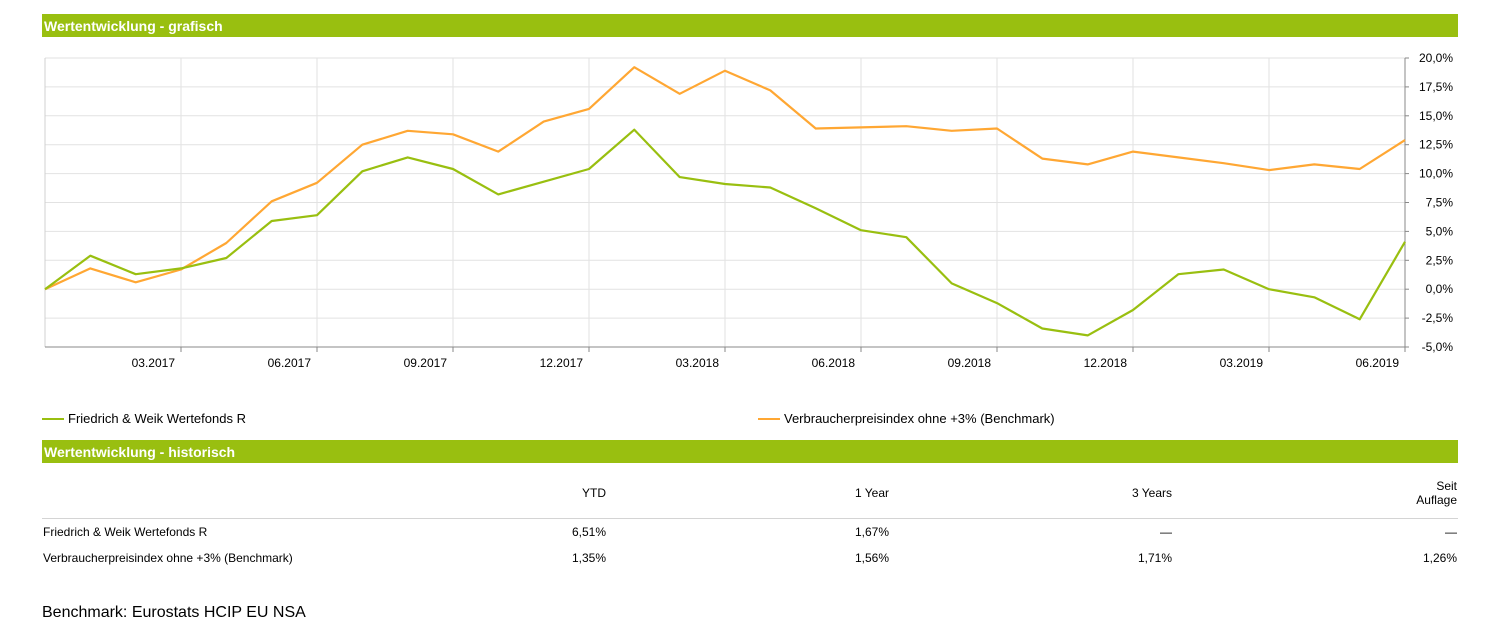 The height and width of the screenshot is (633, 1500). Describe the element at coordinates (426, 363) in the screenshot. I see `x-tick-label: 09.2017` at that location.